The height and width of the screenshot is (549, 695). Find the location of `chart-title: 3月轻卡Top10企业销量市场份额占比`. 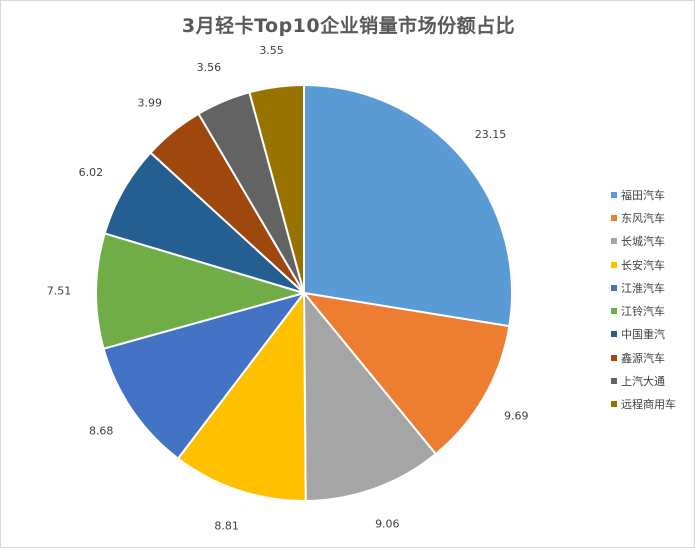

chart-title: 3月轻卡Top10企业销量市场份额占比 is located at coordinates (348, 26).